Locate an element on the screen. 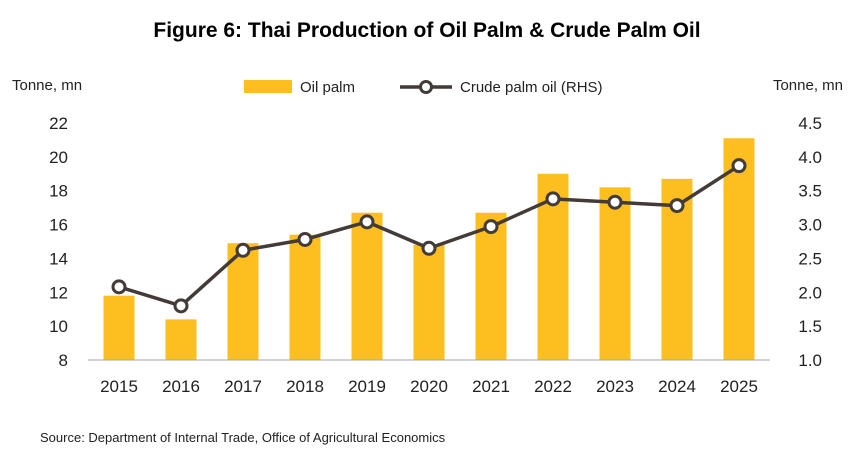 This screenshot has width=855, height=465. left-tick-label: 20 is located at coordinates (58, 157).